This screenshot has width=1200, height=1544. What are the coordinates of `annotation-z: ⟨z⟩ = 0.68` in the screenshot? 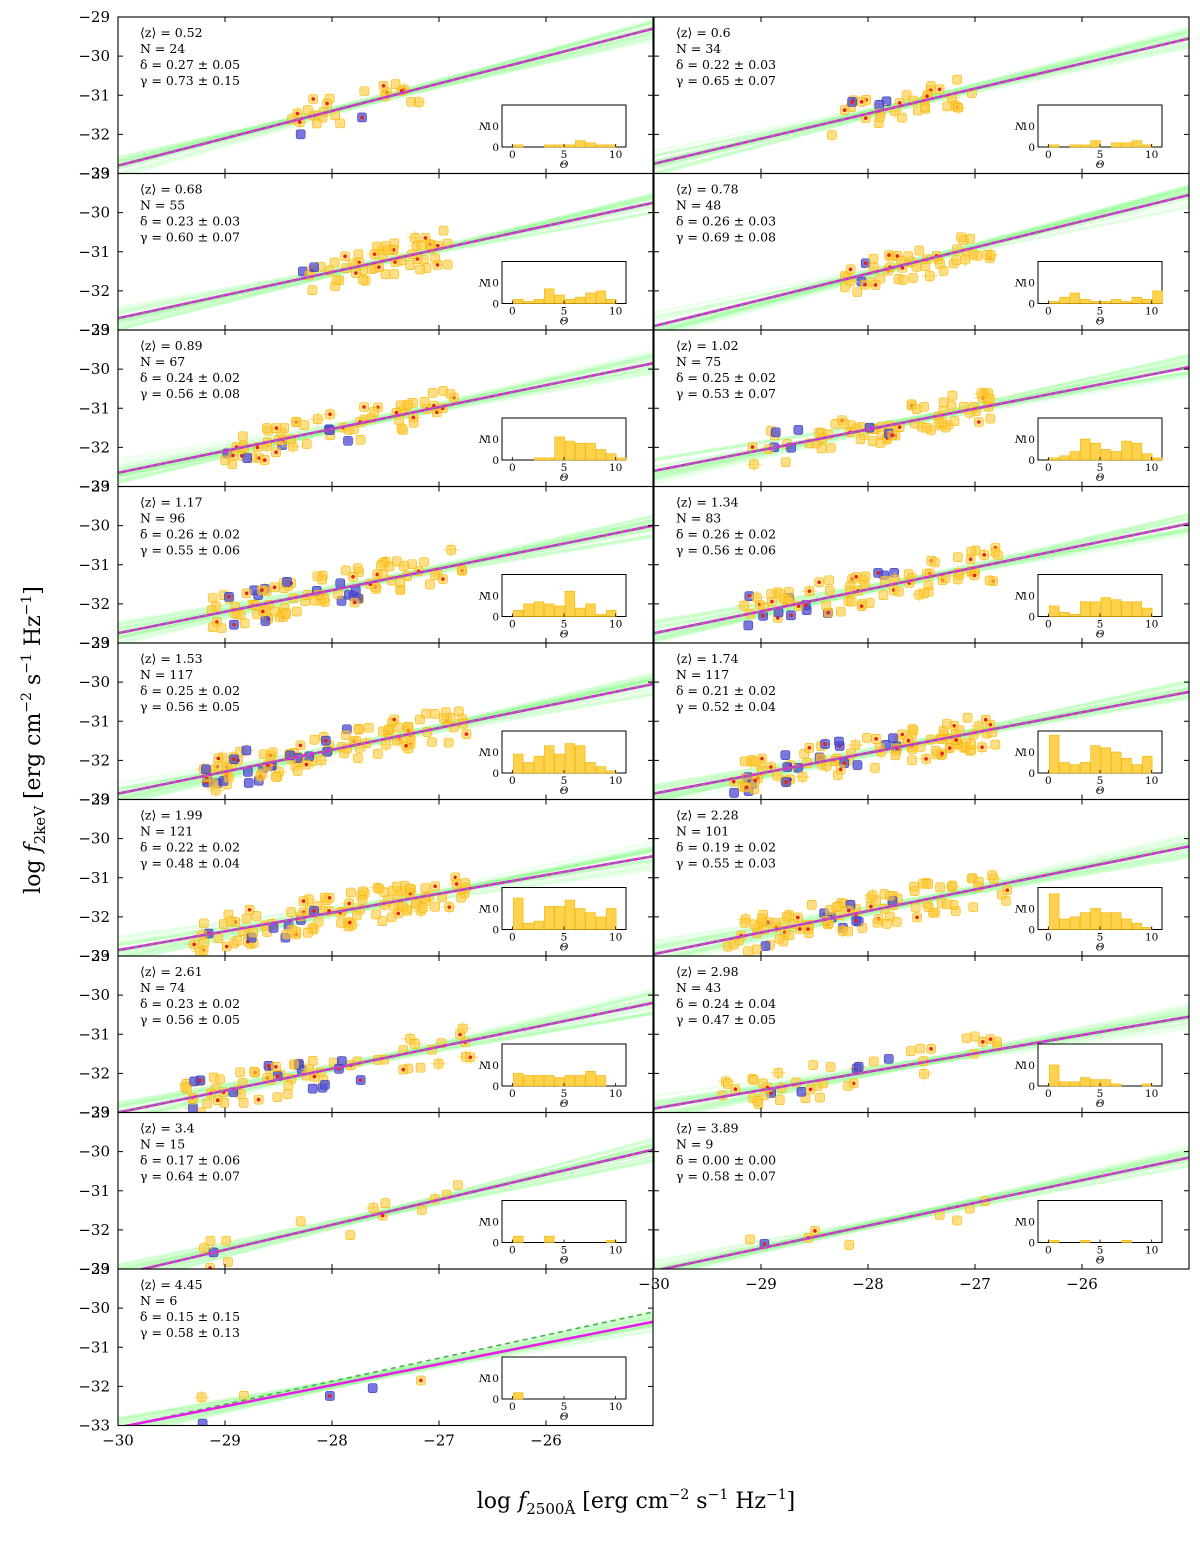 It's located at (171, 189).